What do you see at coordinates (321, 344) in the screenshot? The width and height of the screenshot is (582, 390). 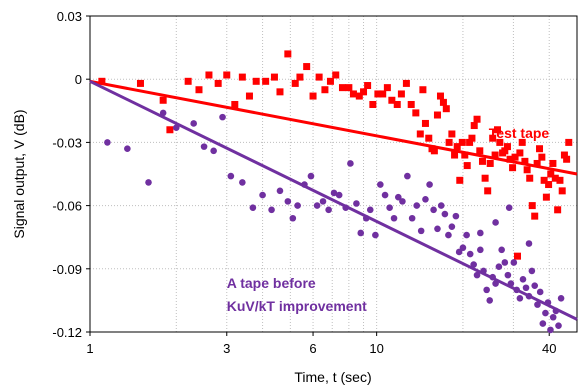 I see `x-tick-labels: 1 3 6 10 40` at bounding box center [321, 344].